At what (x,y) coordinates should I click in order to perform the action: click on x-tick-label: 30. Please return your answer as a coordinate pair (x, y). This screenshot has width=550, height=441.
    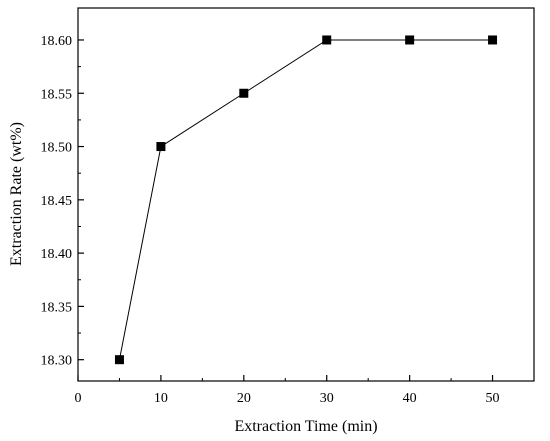
    Looking at the image, I should click on (327, 398).